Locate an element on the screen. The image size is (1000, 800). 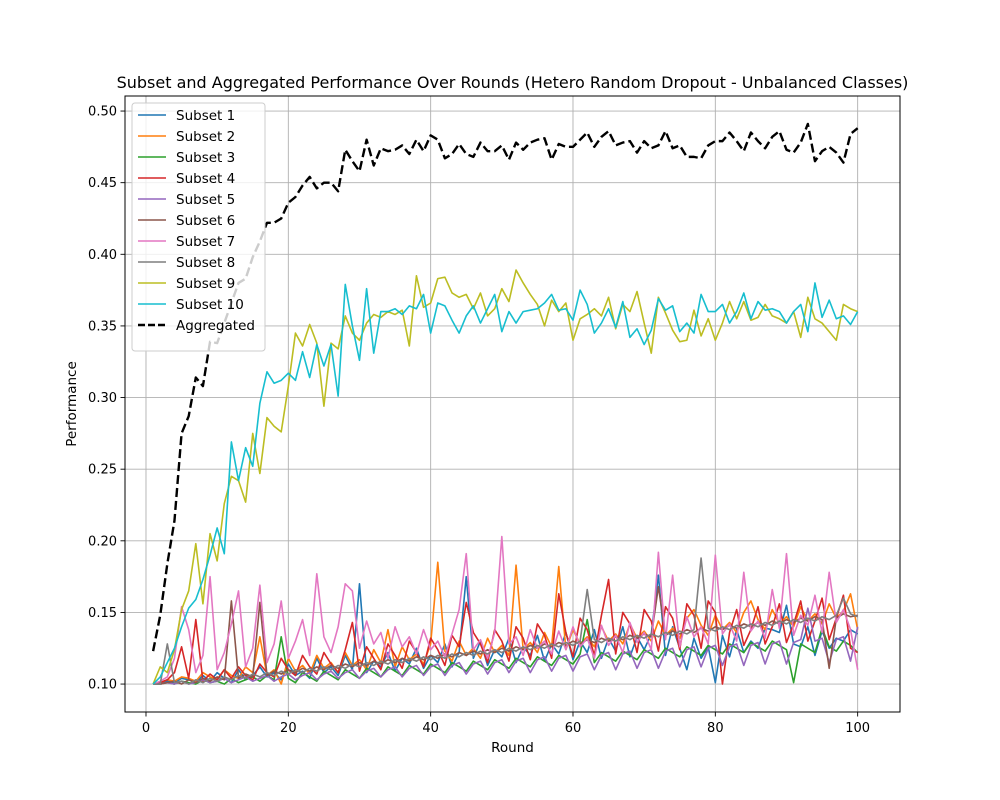
legend-box is located at coordinates (198, 227).